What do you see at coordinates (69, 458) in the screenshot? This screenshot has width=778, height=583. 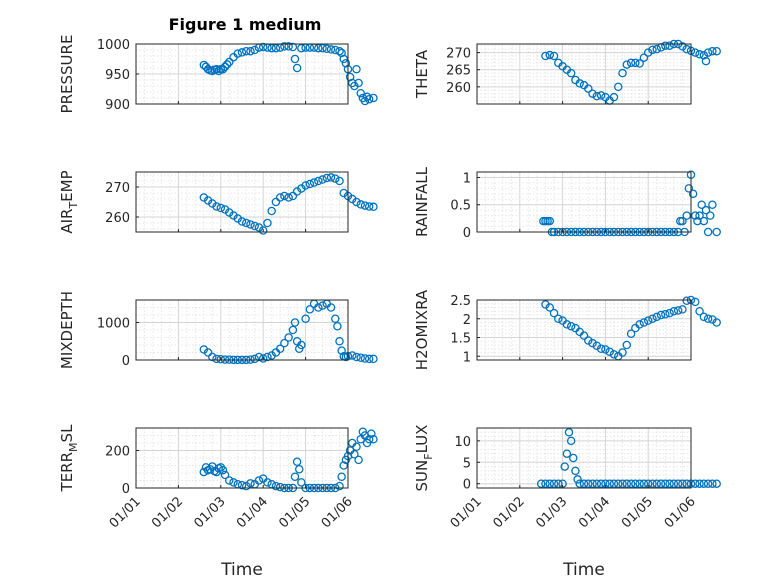 I see `y-axis-label: TERRMSL` at bounding box center [69, 458].